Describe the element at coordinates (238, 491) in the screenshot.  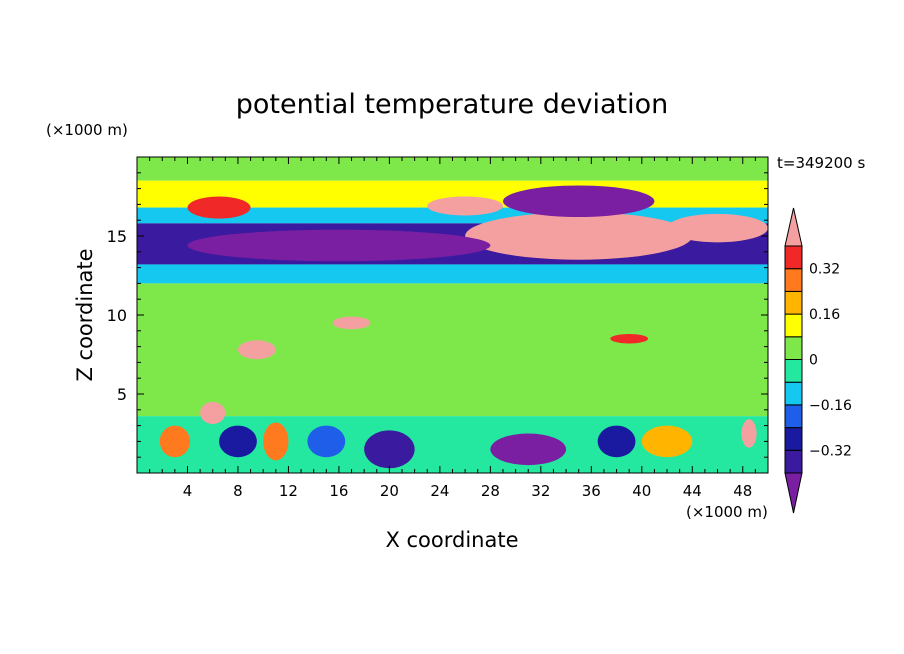
I see `x-tick-label: 8` at that location.